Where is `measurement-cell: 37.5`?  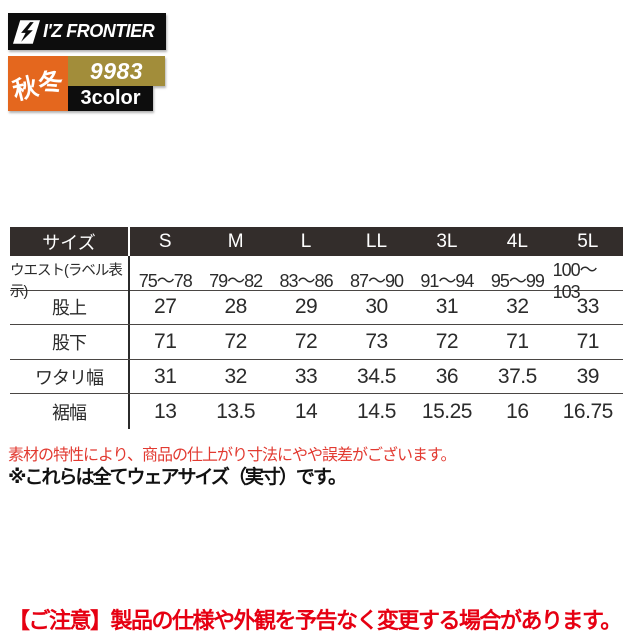 measurement-cell: 37.5 is located at coordinates (517, 376).